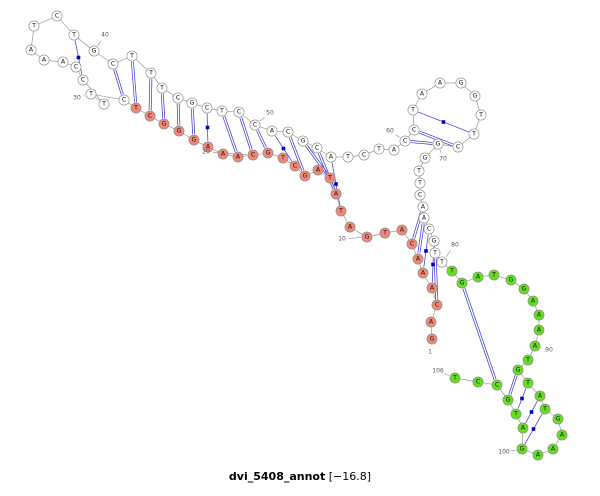 Image resolution: width=600 pixels, height=496 pixels. I want to click on nucleotide-34-A, so click(63, 62).